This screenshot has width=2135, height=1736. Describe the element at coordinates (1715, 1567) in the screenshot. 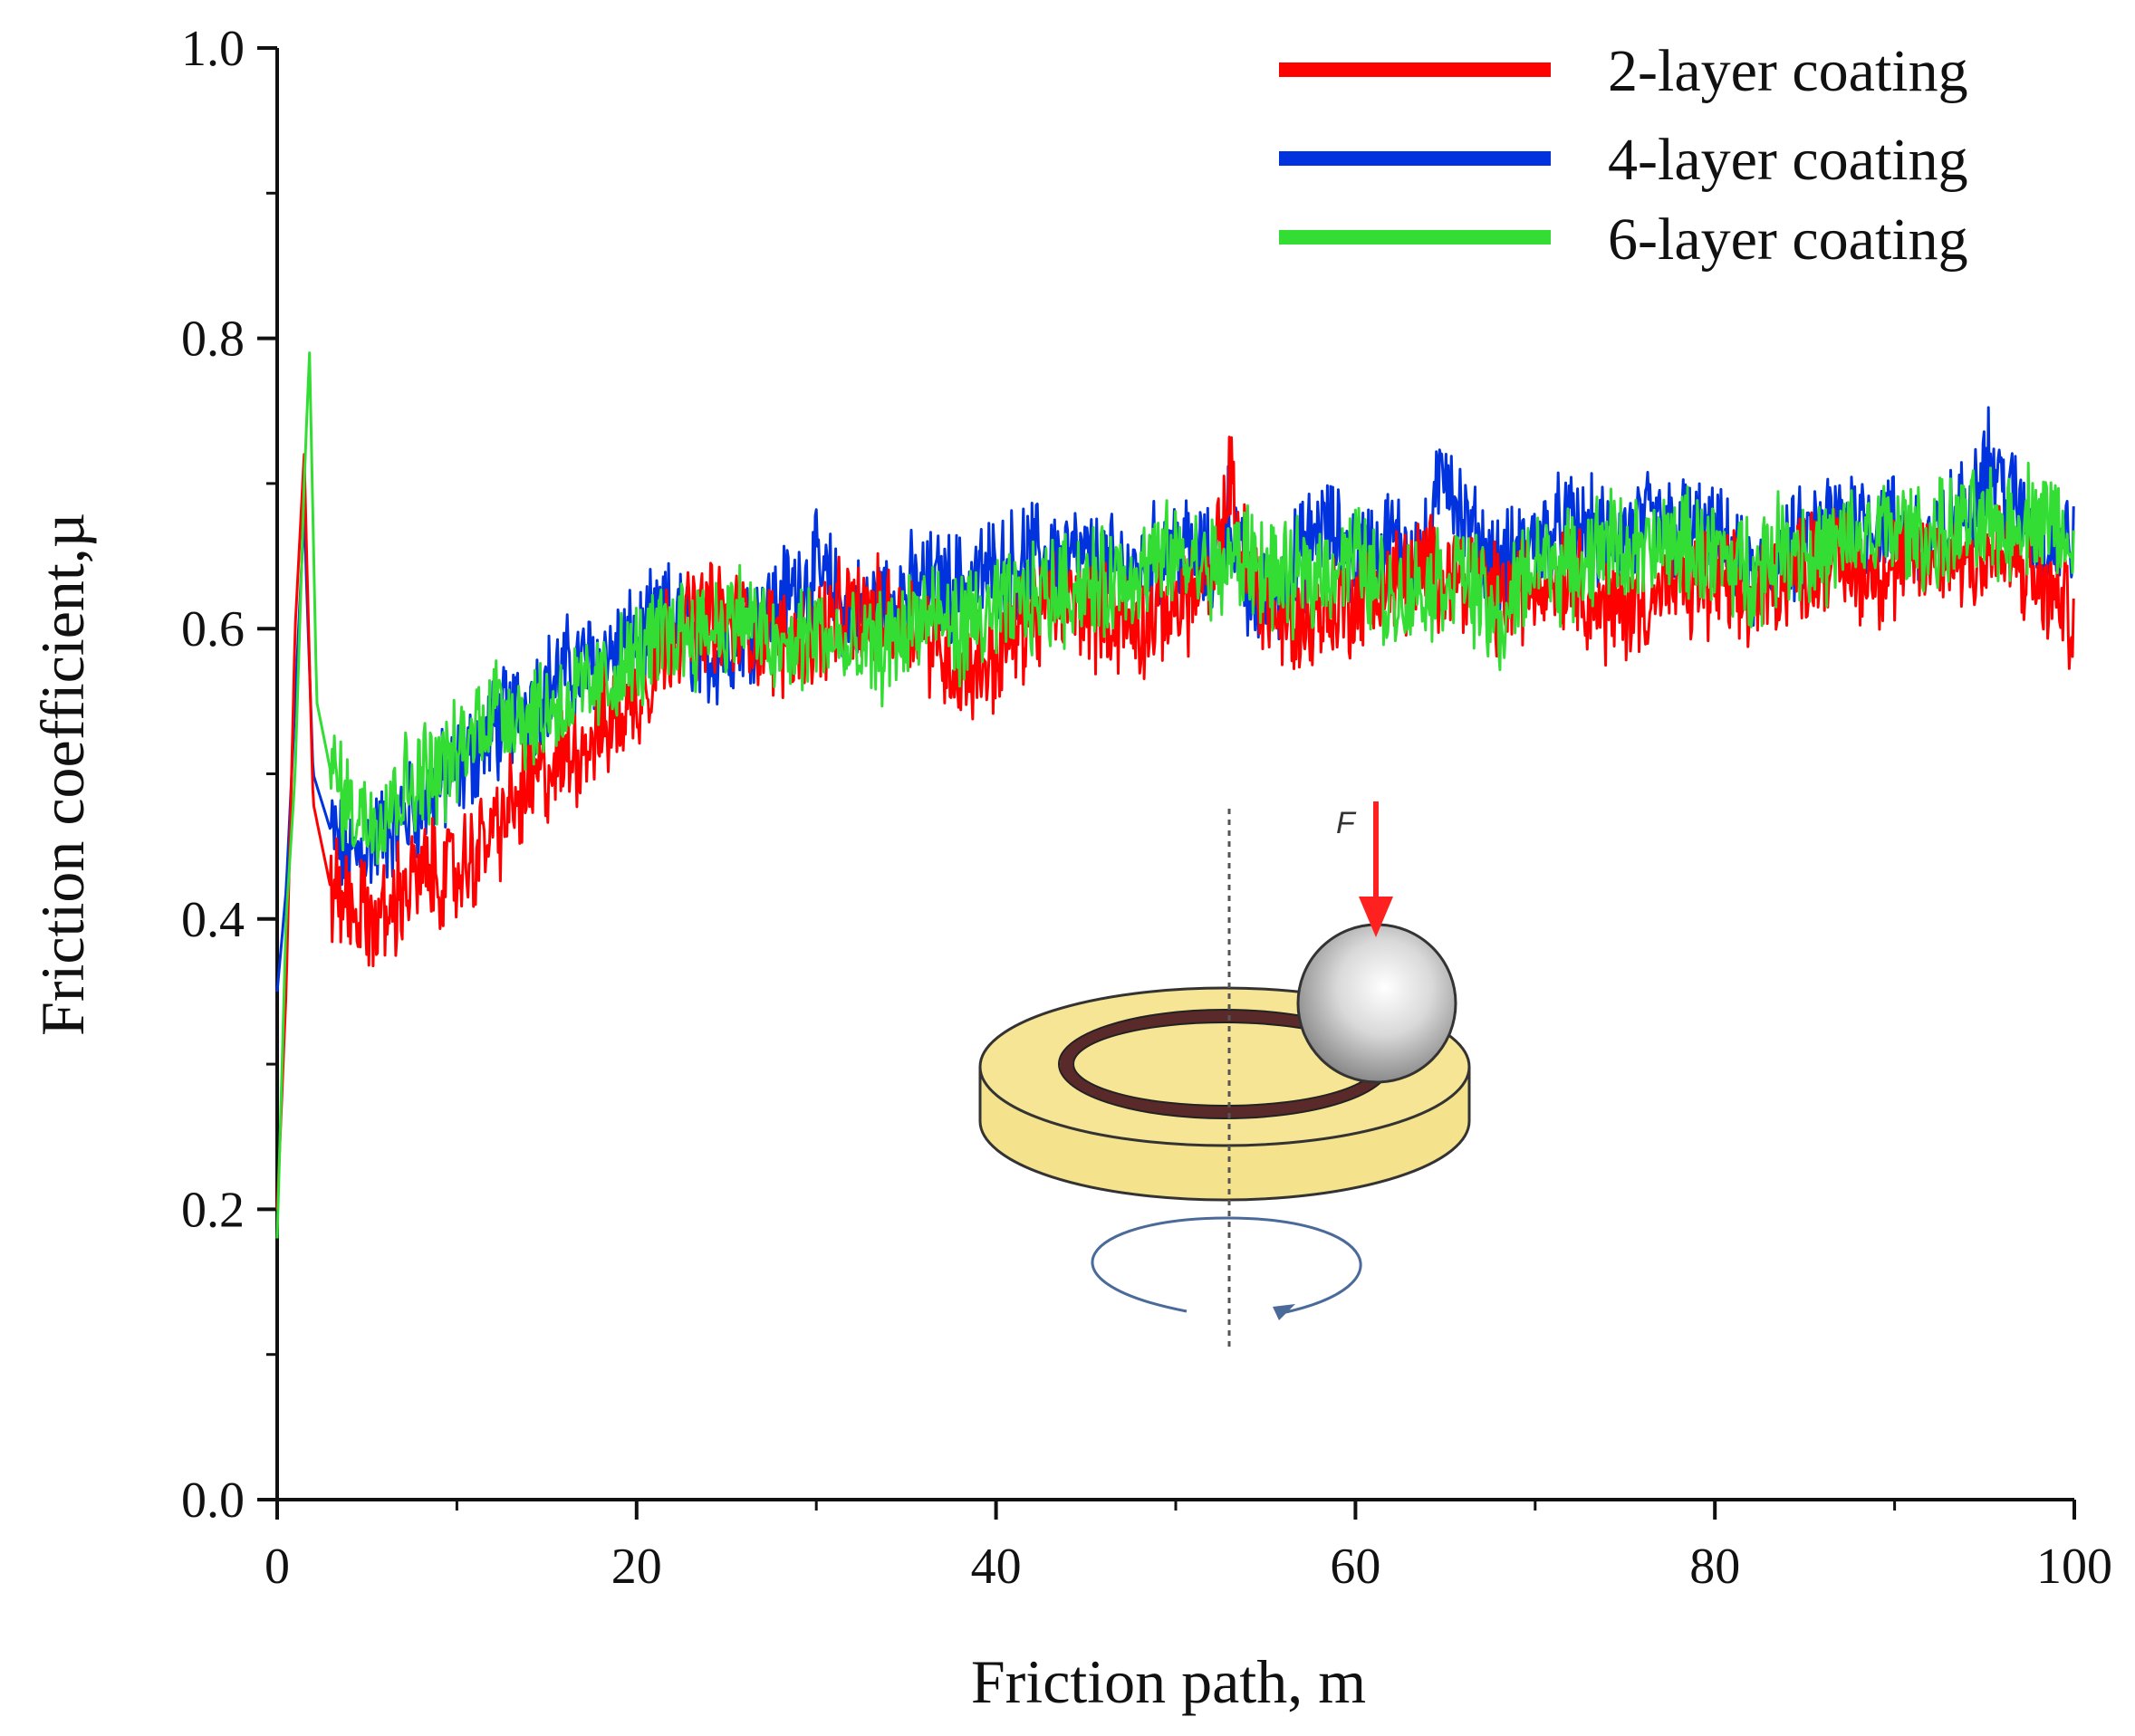

I see `x-tick-label: 80` at that location.